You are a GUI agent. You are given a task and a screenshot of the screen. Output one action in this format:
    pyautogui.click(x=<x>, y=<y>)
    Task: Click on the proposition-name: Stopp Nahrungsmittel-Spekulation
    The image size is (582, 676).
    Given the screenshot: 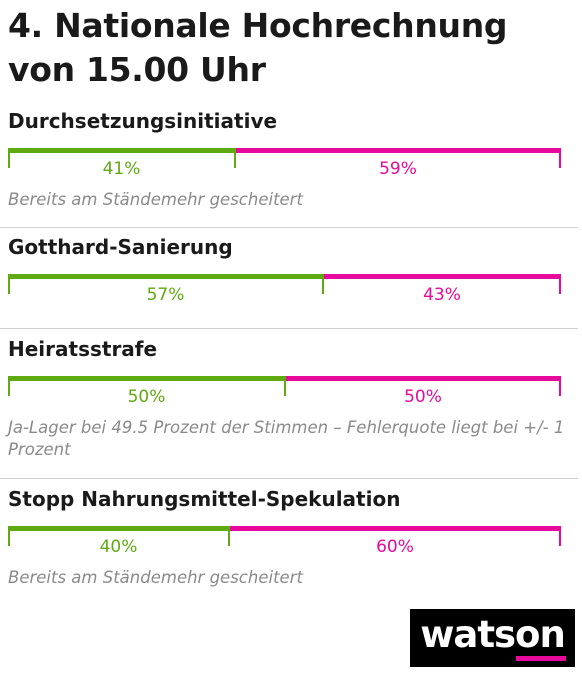 What is the action you would take?
    pyautogui.click(x=204, y=499)
    